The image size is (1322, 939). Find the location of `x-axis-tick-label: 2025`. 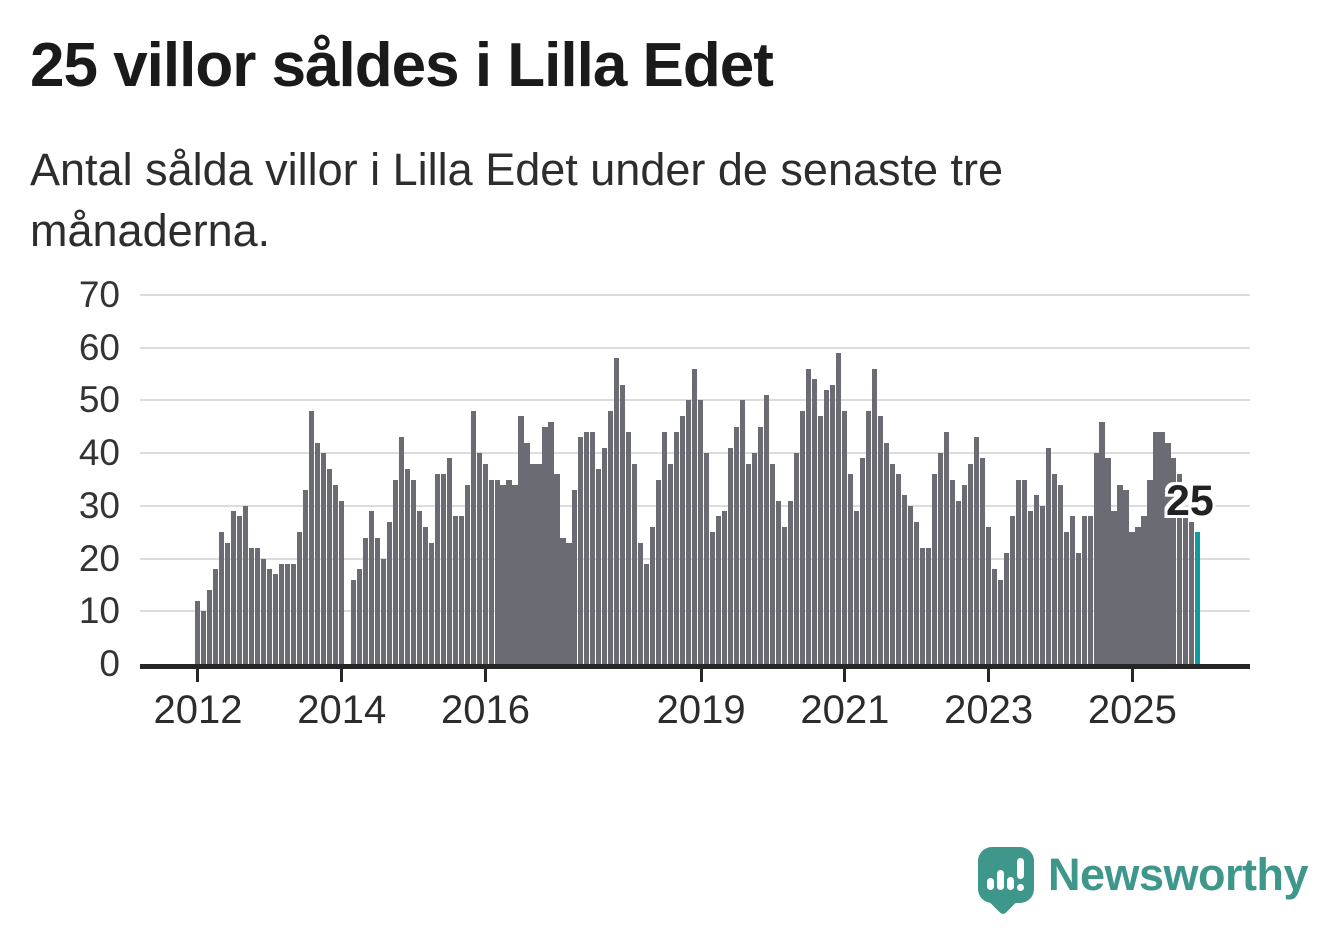

x-axis-tick-label: 2025 is located at coordinates (1132, 710).